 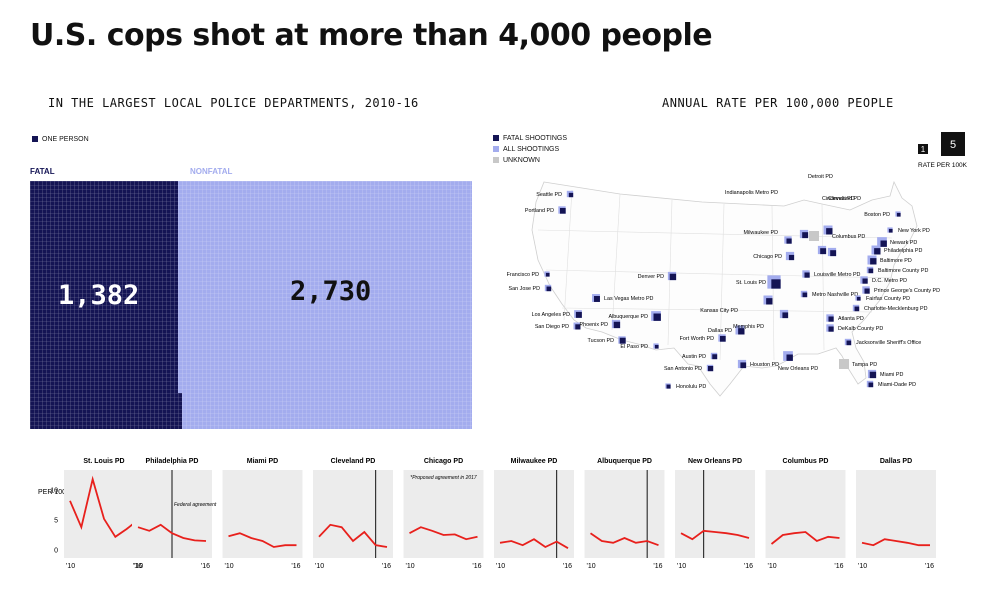 What do you see at coordinates (896, 461) in the screenshot?
I see `mini-chart-title: Dallas PD` at bounding box center [896, 461].